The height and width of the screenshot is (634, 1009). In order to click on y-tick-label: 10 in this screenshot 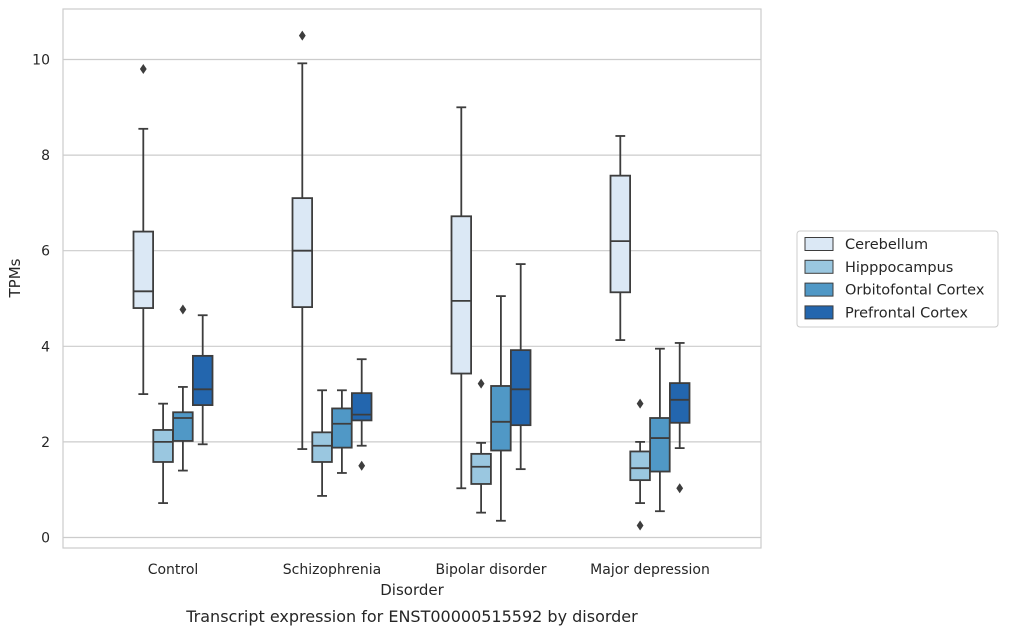, I will do `click(41, 61)`.